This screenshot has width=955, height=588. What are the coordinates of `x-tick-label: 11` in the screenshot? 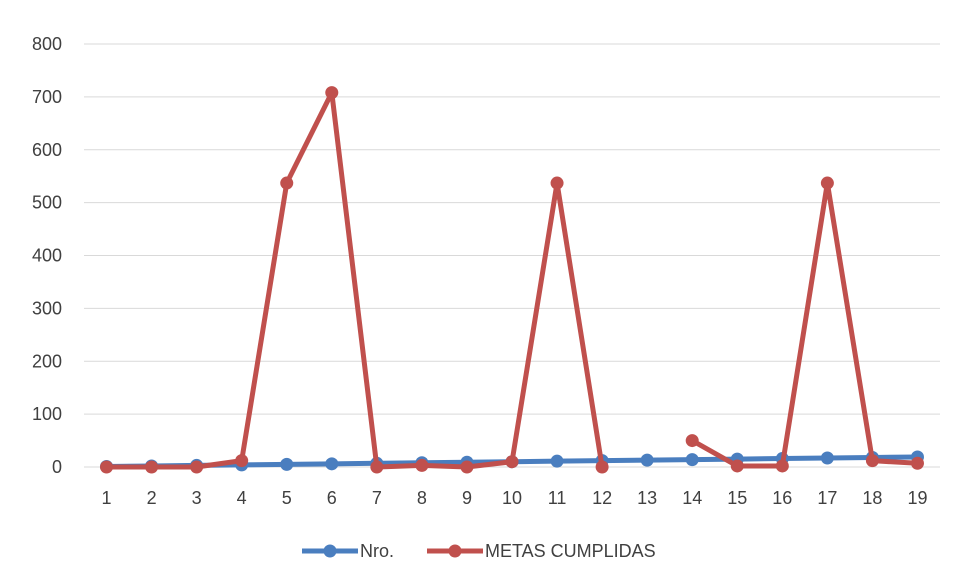 It's located at (557, 498).